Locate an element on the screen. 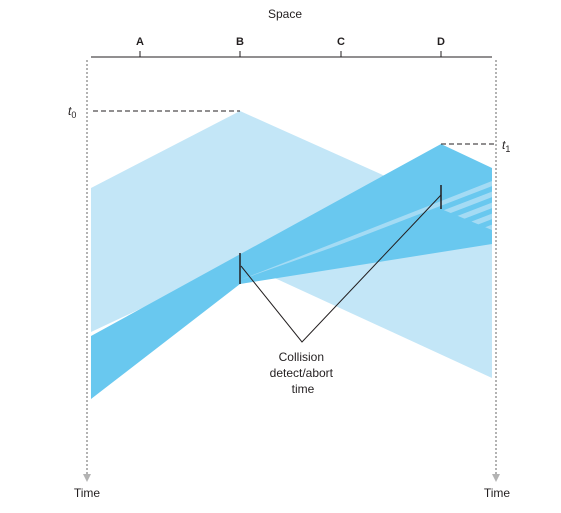 This screenshot has width=561, height=513. t1-marker: t1 is located at coordinates (475, 146).